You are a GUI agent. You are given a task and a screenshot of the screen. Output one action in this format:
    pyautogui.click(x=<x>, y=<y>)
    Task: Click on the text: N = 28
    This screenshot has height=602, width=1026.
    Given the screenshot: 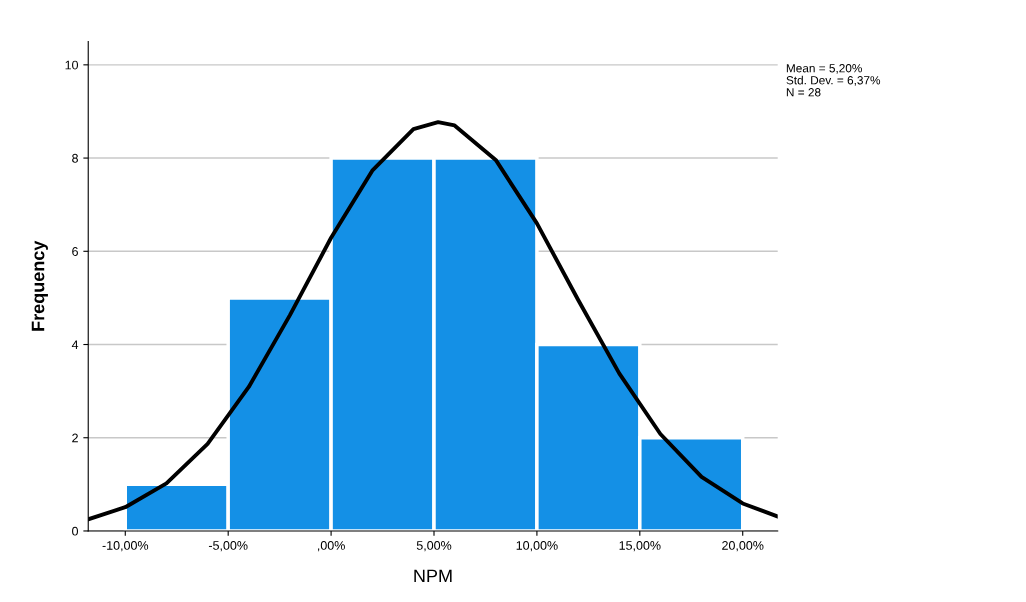 What is the action you would take?
    pyautogui.click(x=803, y=92)
    